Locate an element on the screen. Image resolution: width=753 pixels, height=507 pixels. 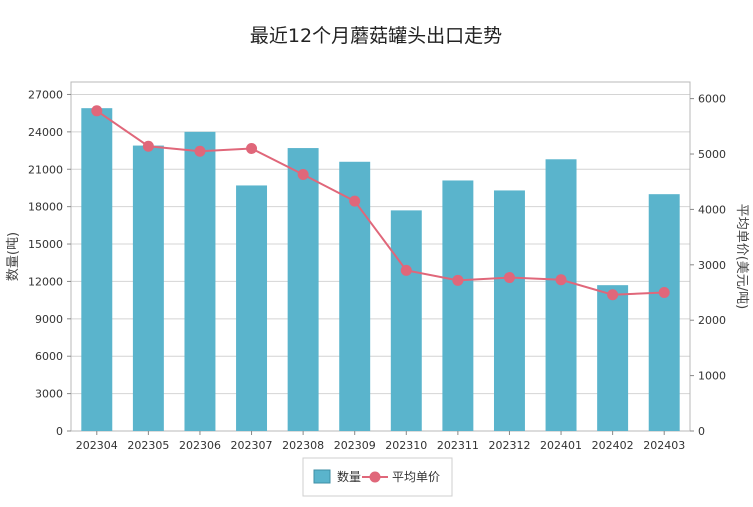
right-tick-label: 0 is located at coordinates (701, 431).